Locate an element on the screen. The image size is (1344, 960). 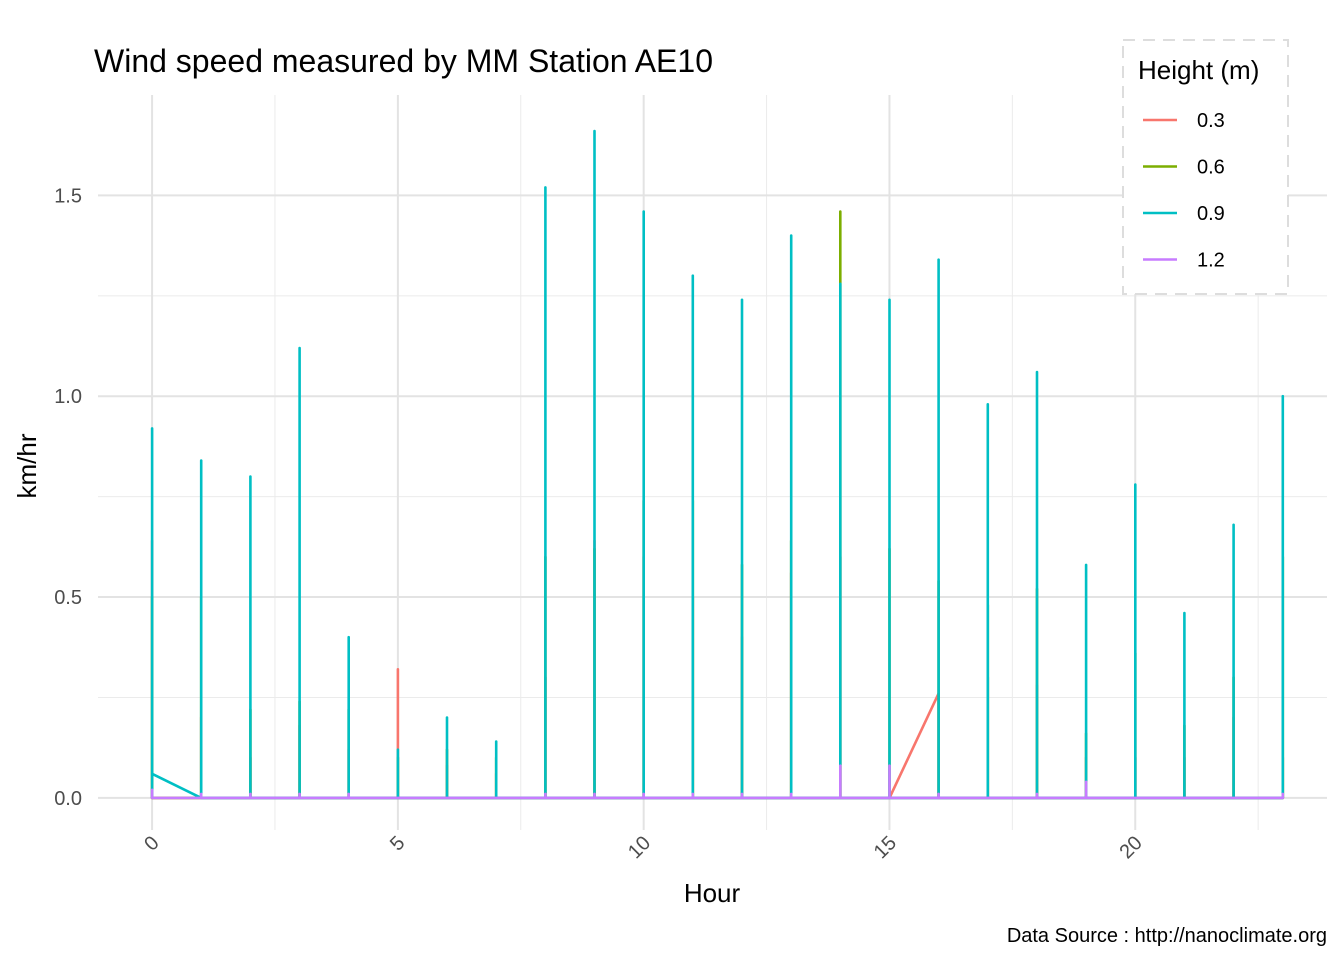
chart-title: Wind speed measured by MM Station AE10 is located at coordinates (403, 61).